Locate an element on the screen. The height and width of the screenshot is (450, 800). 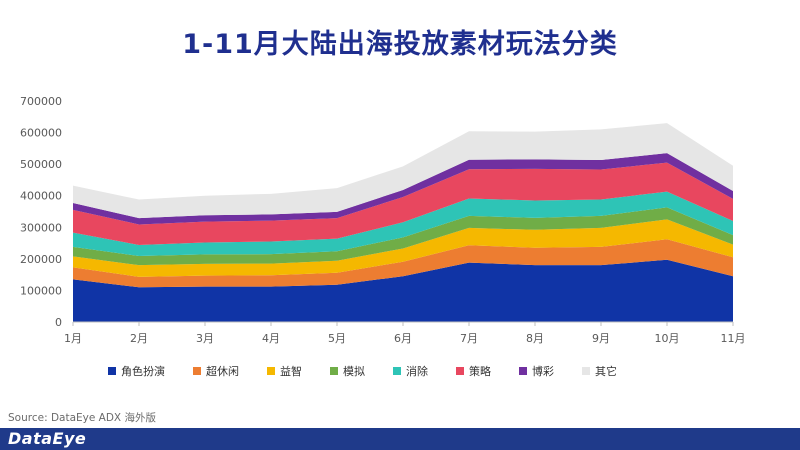
brand-logo: DataEye is located at coordinates (47, 438).